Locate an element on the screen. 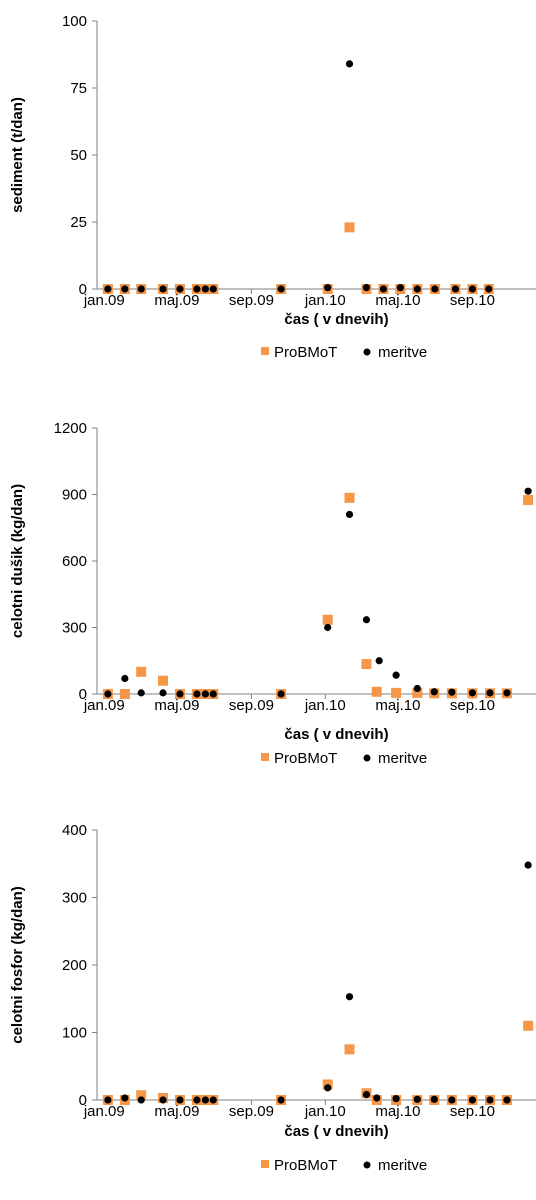 This screenshot has height=1200, width=536. chart3-y-tick-label: 300 is located at coordinates (74, 898).